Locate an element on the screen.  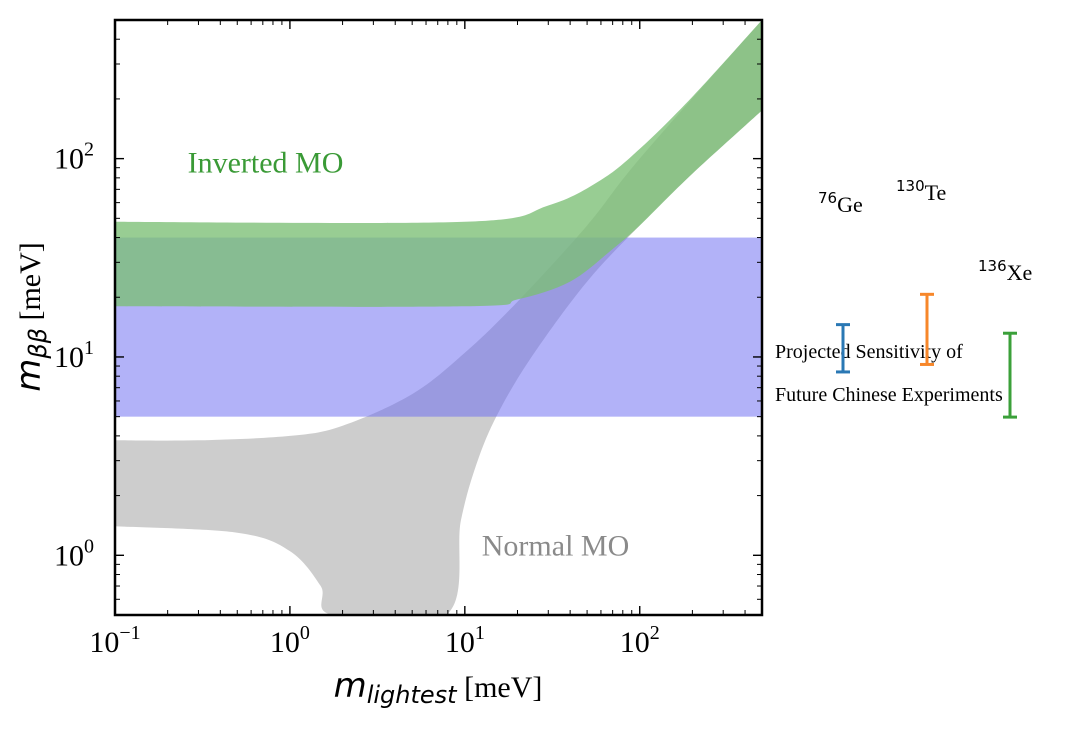
y-tick-label: 10⁰ is located at coordinates (74, 553).